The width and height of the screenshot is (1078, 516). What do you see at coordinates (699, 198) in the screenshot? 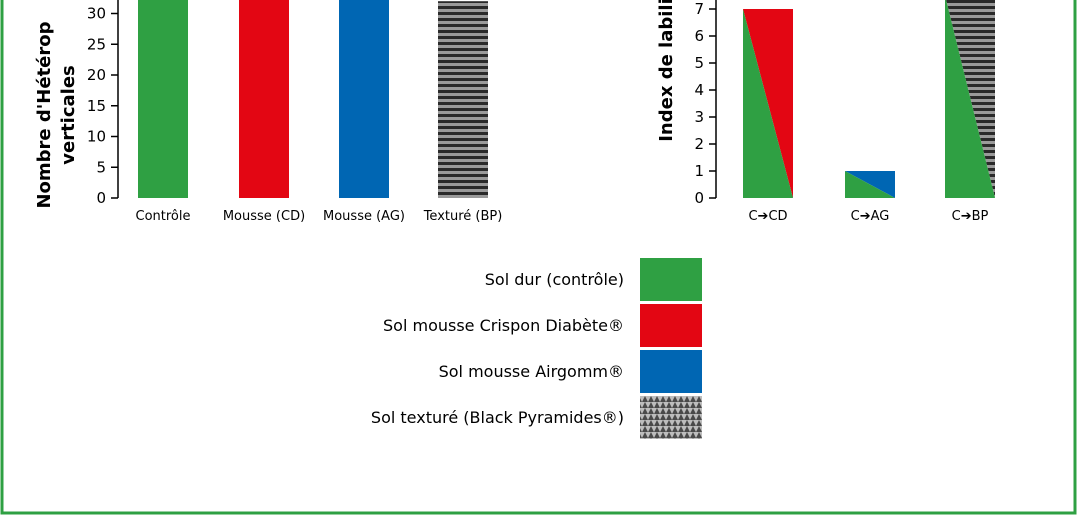
I see `right-y-tick-label-0: 0` at bounding box center [699, 198].